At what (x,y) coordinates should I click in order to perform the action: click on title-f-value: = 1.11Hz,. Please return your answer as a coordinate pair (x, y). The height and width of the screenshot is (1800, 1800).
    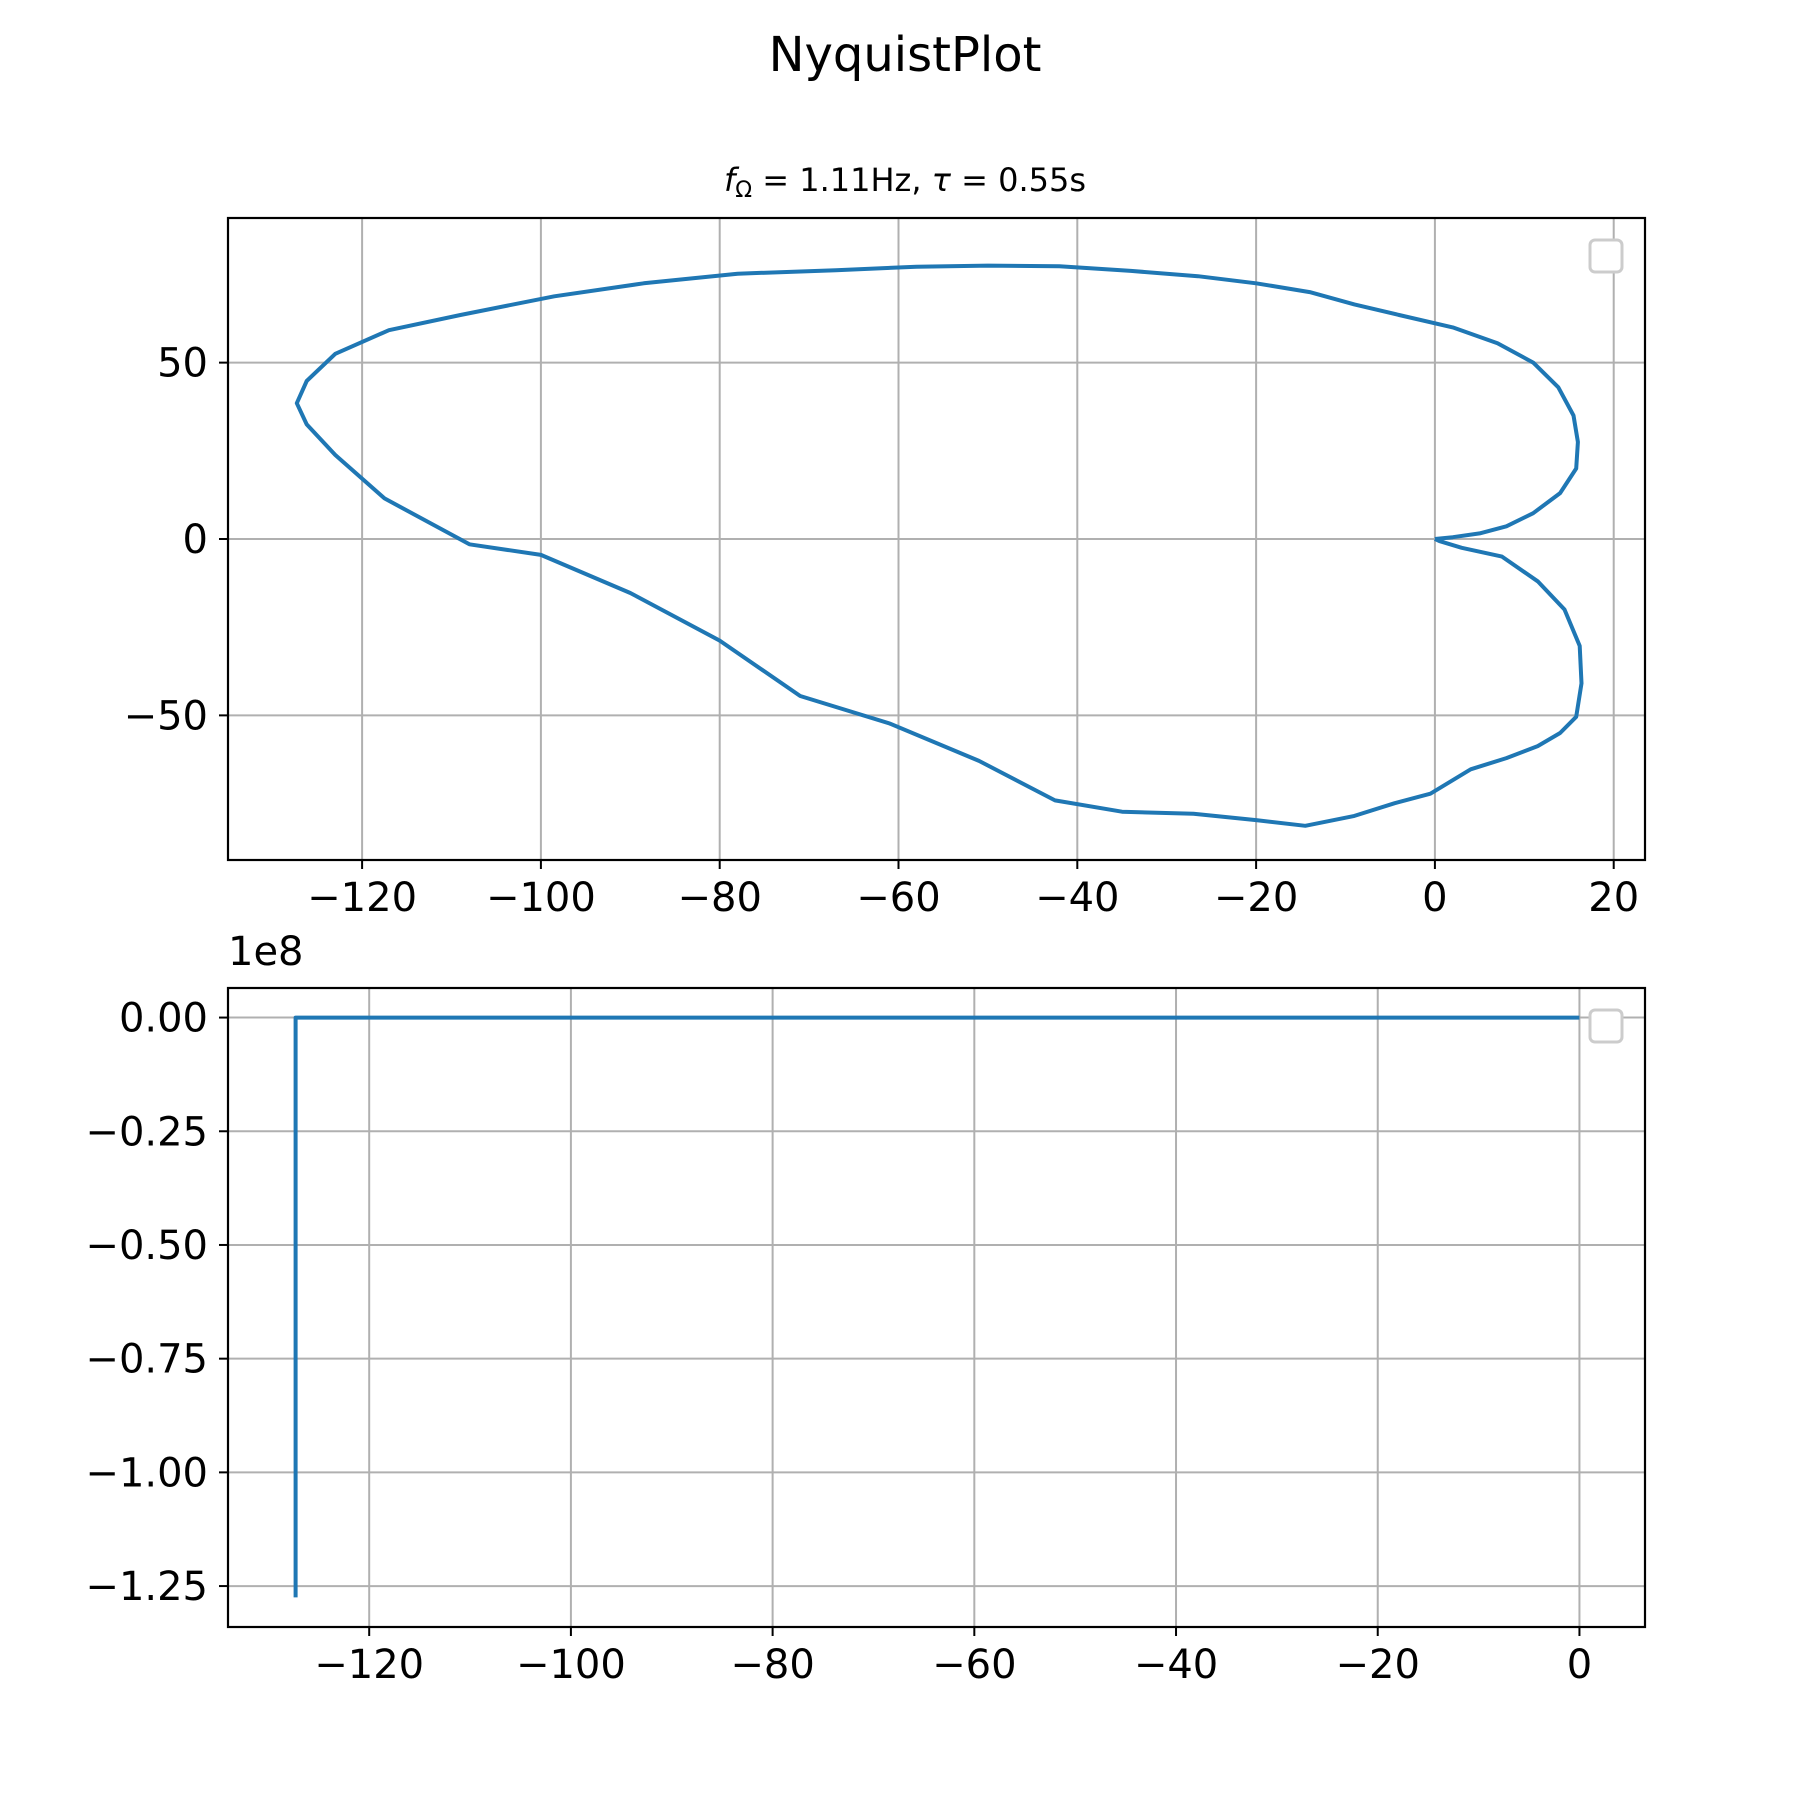
    Looking at the image, I should click on (842, 180).